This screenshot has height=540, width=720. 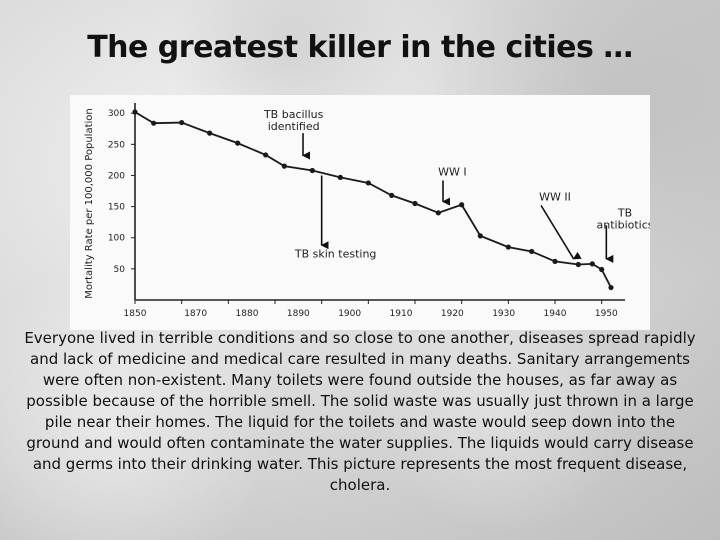 I want to click on annotation-label: WW I, so click(x=452, y=171).